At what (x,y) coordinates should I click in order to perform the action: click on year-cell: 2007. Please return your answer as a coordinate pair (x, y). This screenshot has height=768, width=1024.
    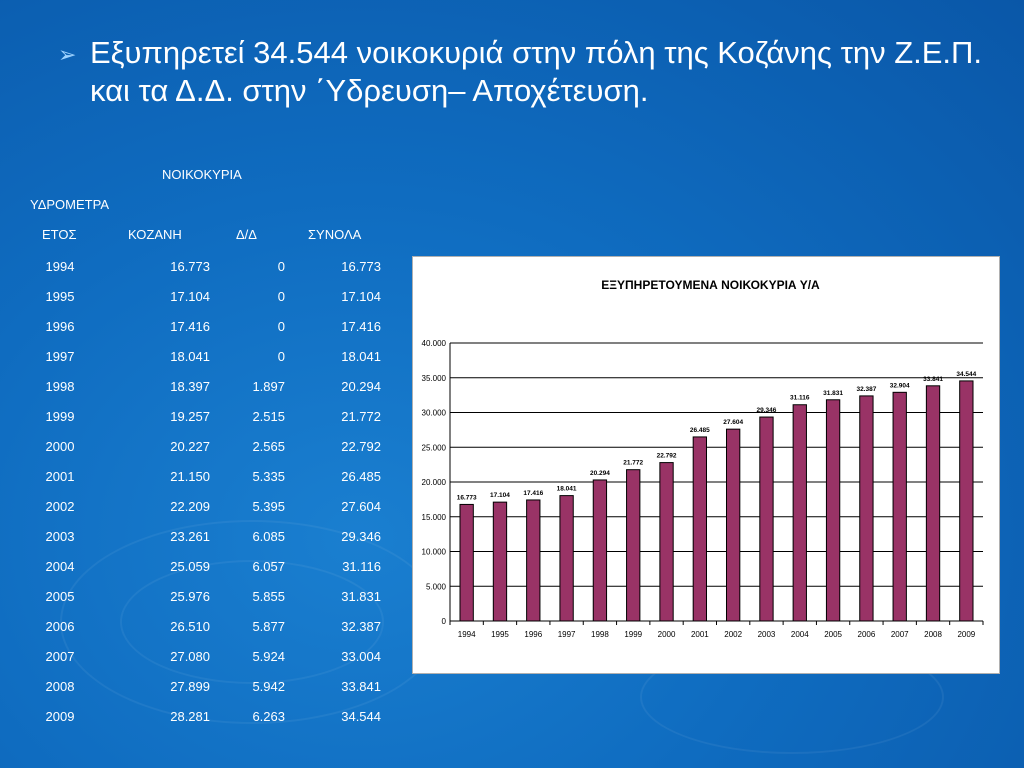
    Looking at the image, I should click on (60, 656).